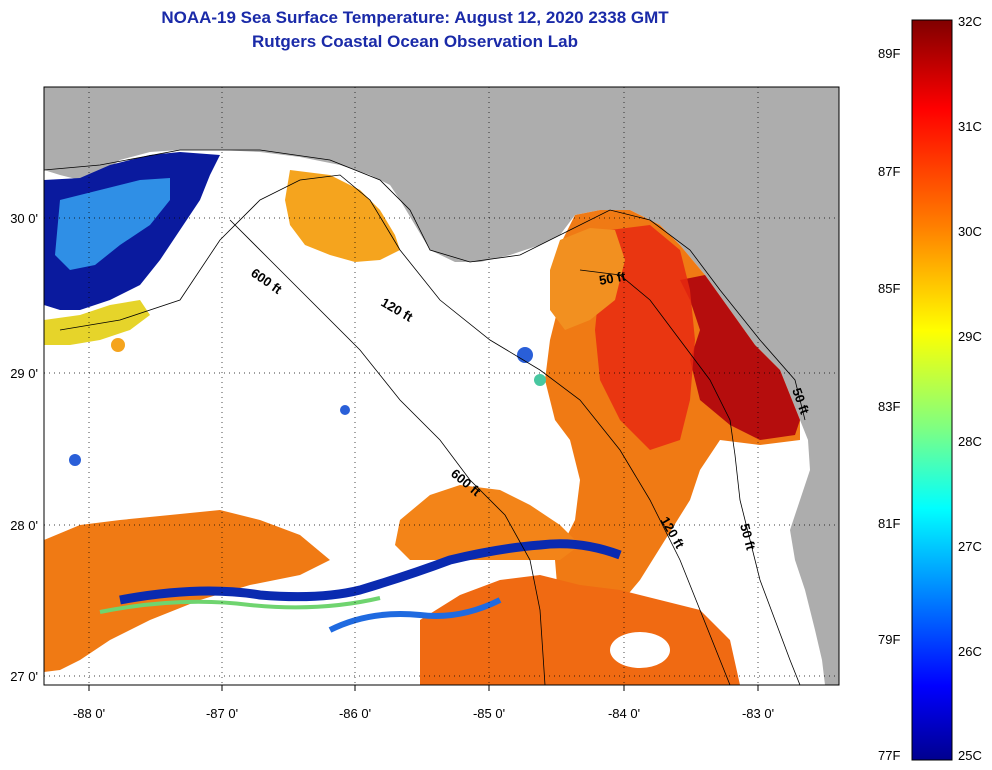 The width and height of the screenshot is (992, 770). I want to click on colorbar-fahrenheit-label: 89F, so click(889, 53).